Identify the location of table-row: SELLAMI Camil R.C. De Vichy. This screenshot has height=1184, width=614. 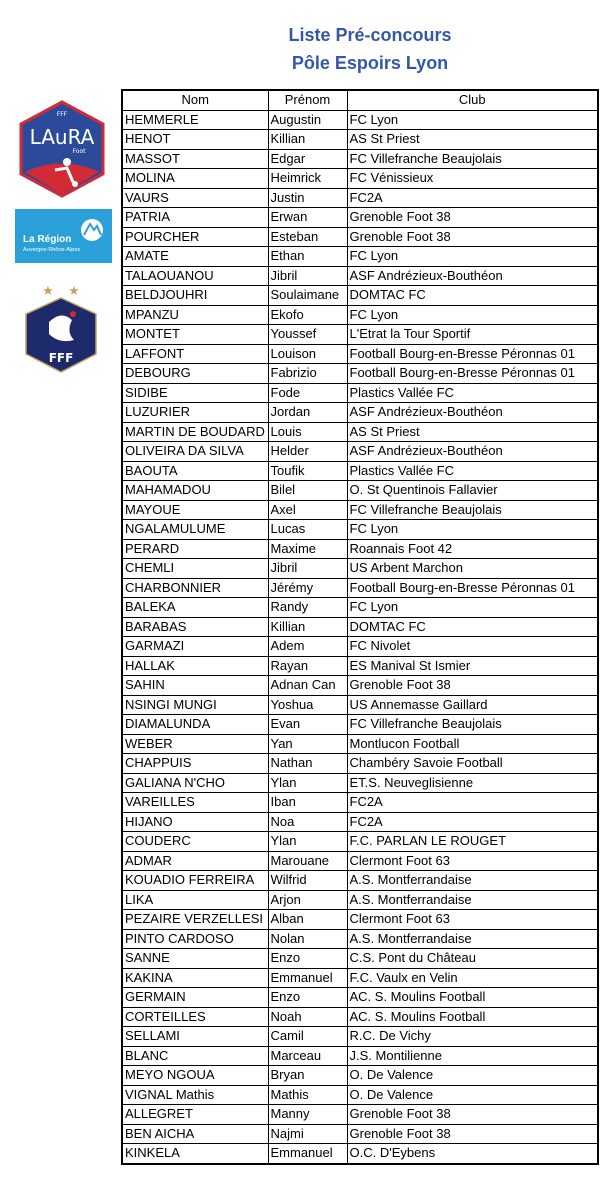
(360, 1036).